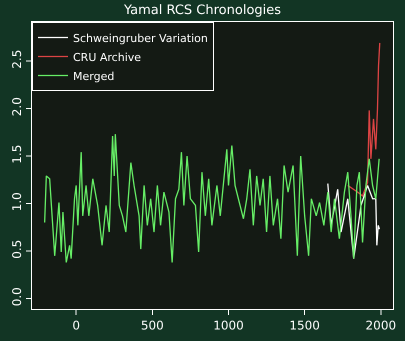 Image resolution: width=405 pixels, height=341 pixels. Describe the element at coordinates (17, 249) in the screenshot. I see `y-tick-label: 0.5` at that location.